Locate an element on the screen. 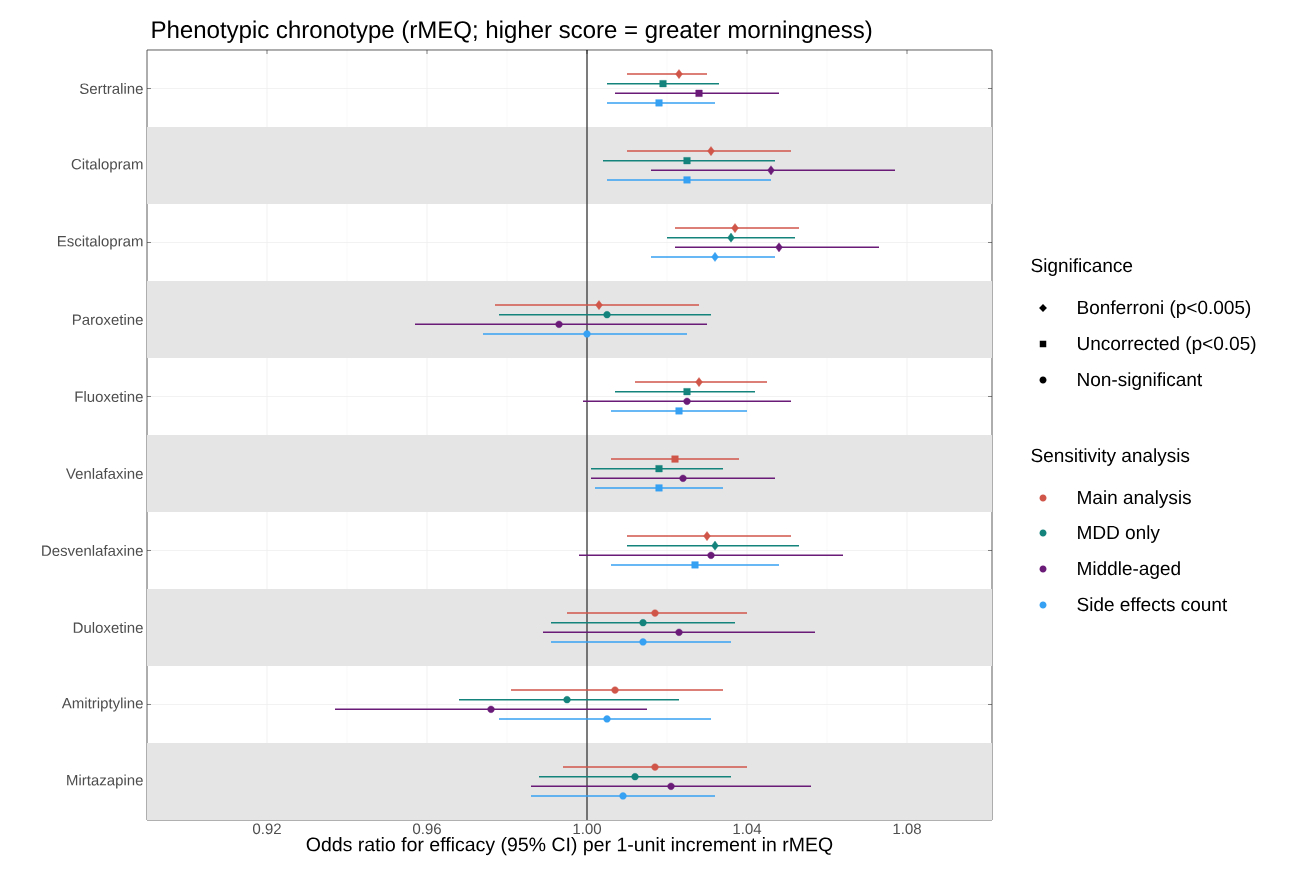 This screenshot has width=1290, height=883. chart-title: Phenotypic chronotype (rMEQ; higher score = greater morningness) is located at coordinates (512, 31).